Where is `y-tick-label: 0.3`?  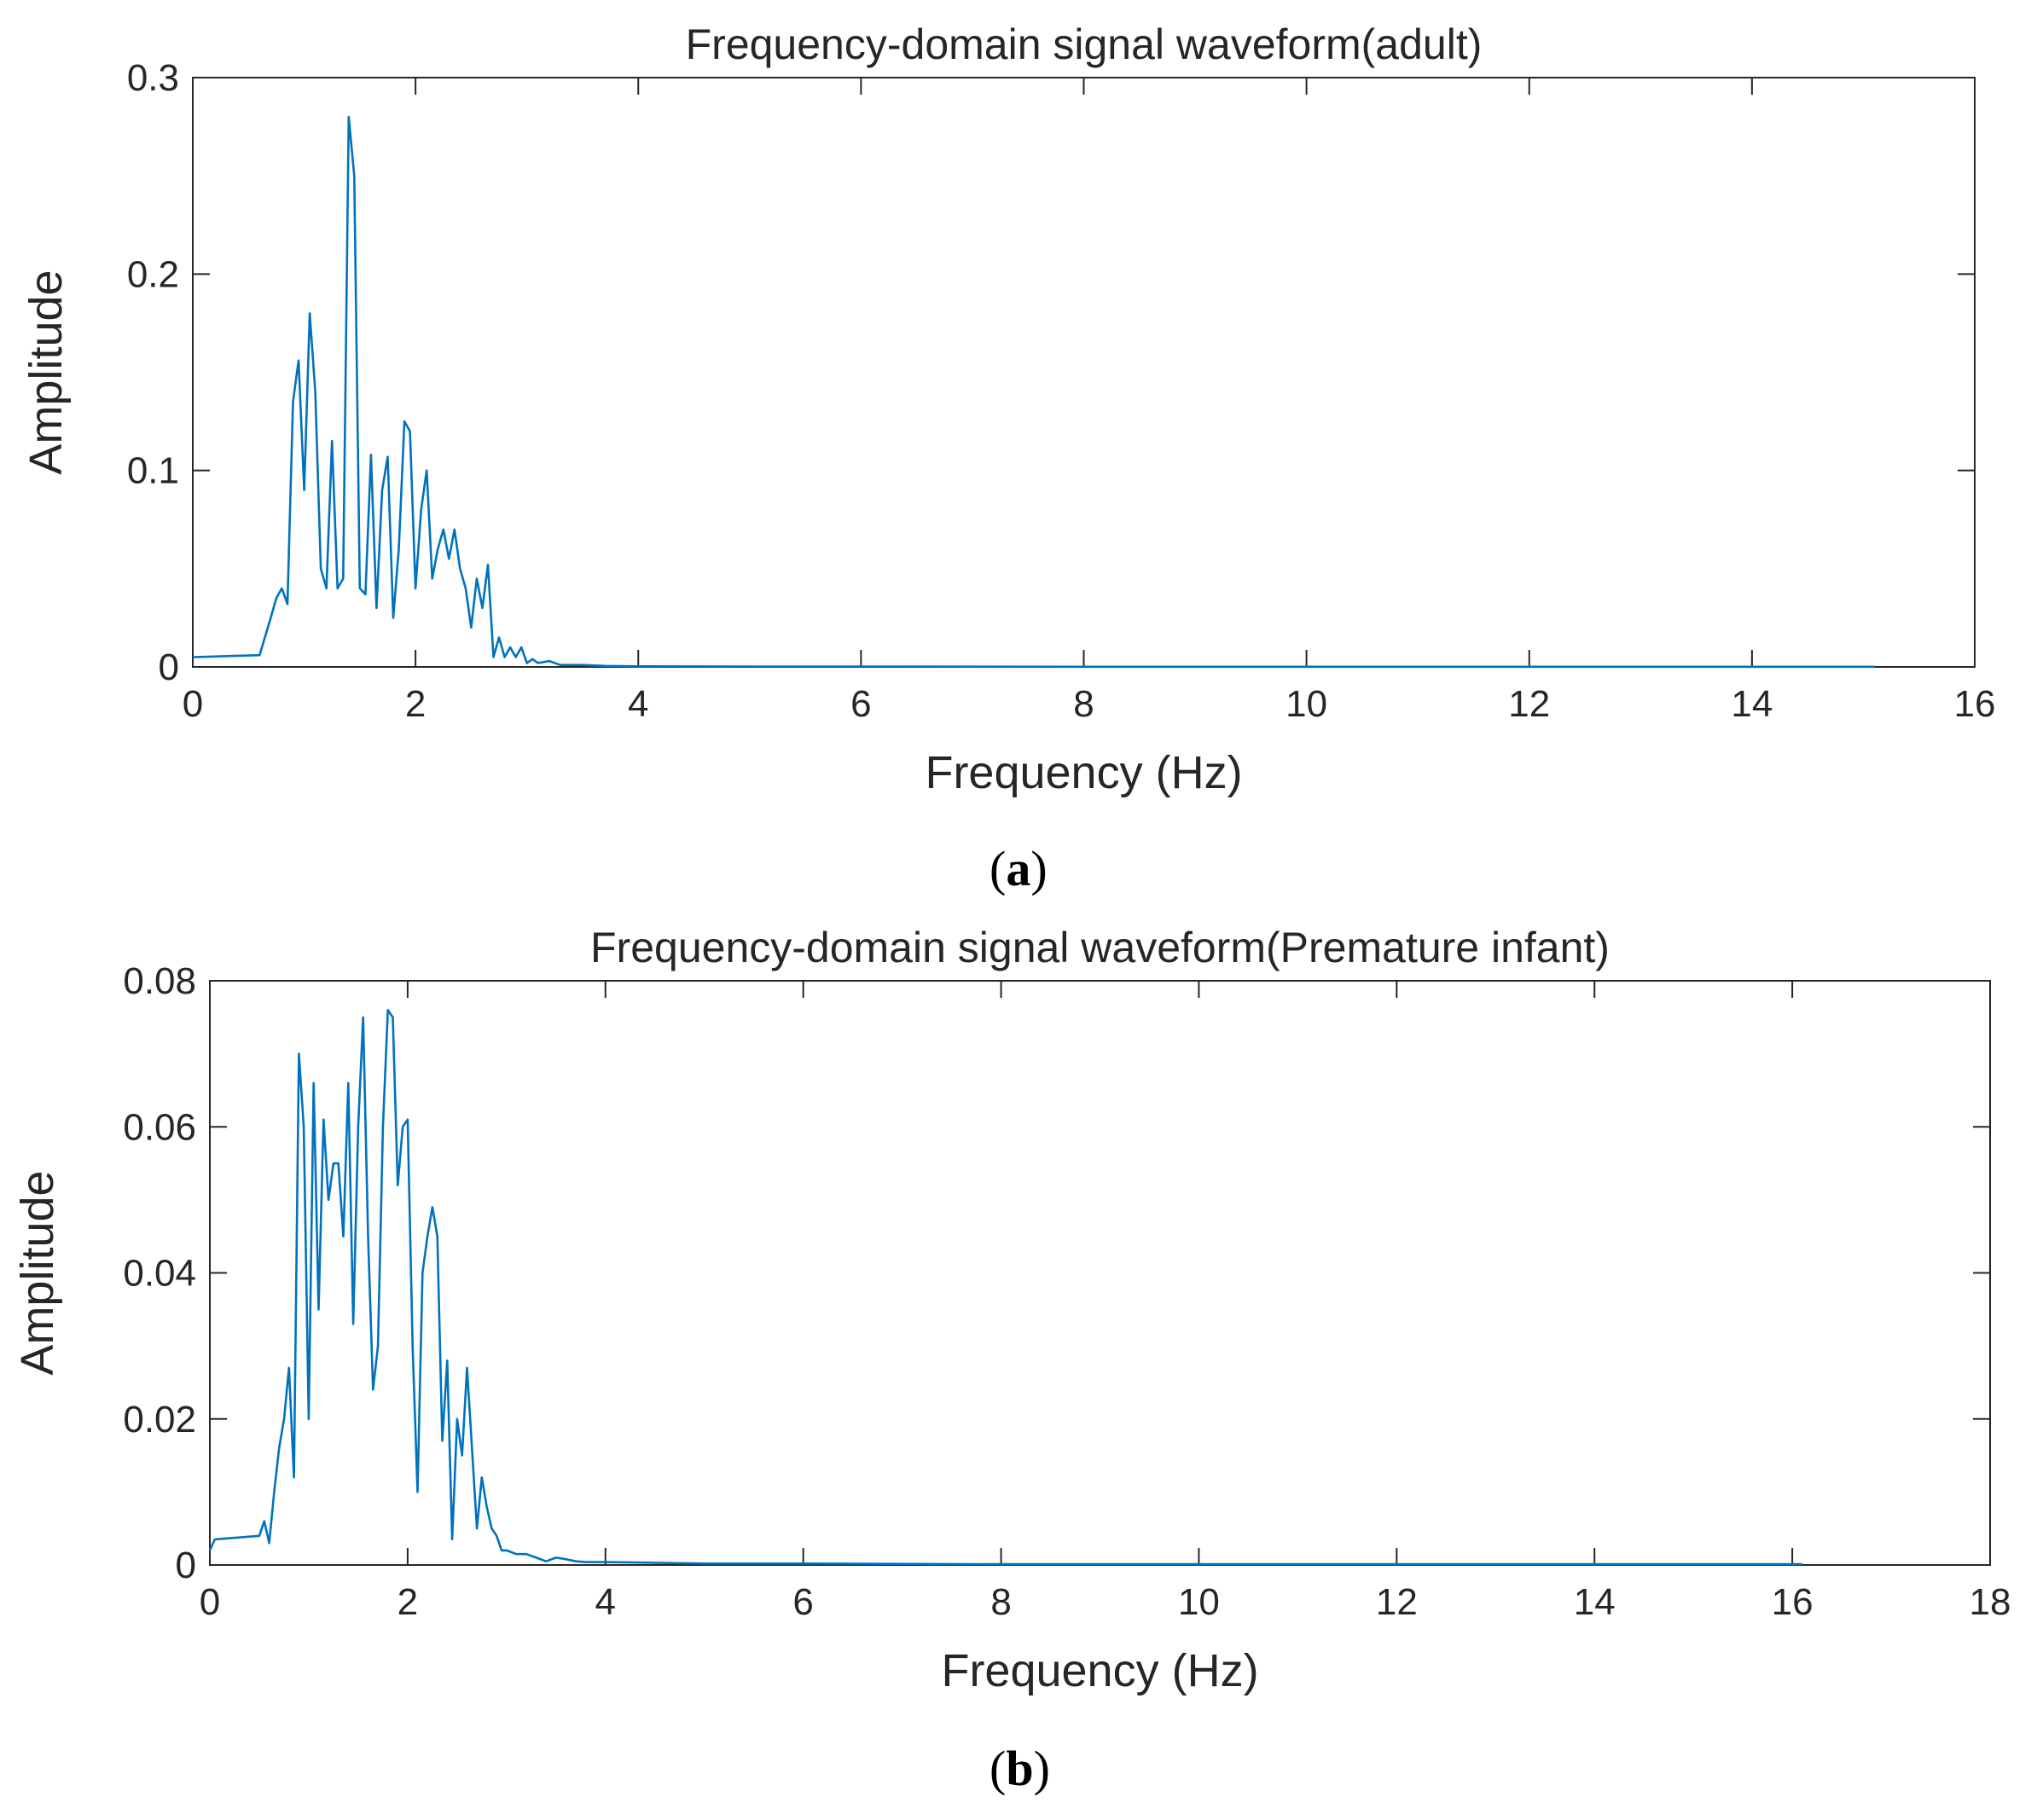 y-tick-label: 0.3 is located at coordinates (153, 78).